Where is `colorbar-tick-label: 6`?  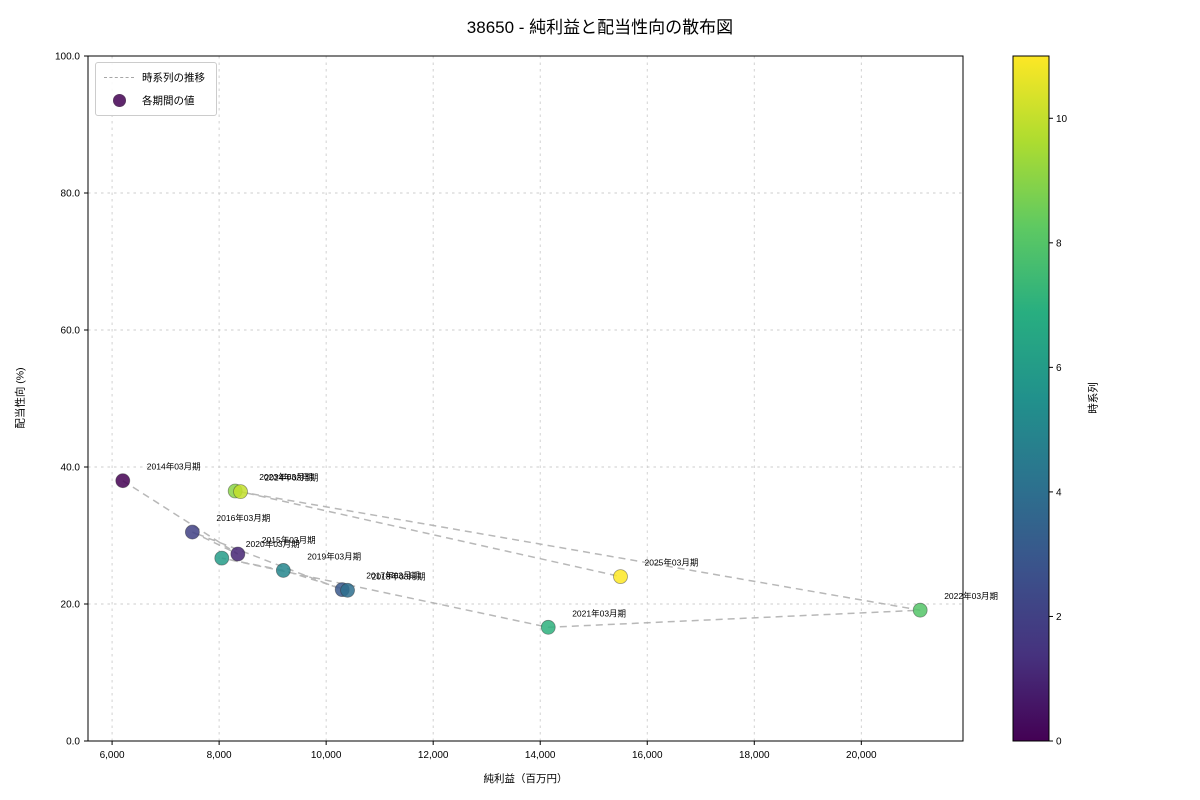
colorbar-tick-label: 6 is located at coordinates (1059, 368).